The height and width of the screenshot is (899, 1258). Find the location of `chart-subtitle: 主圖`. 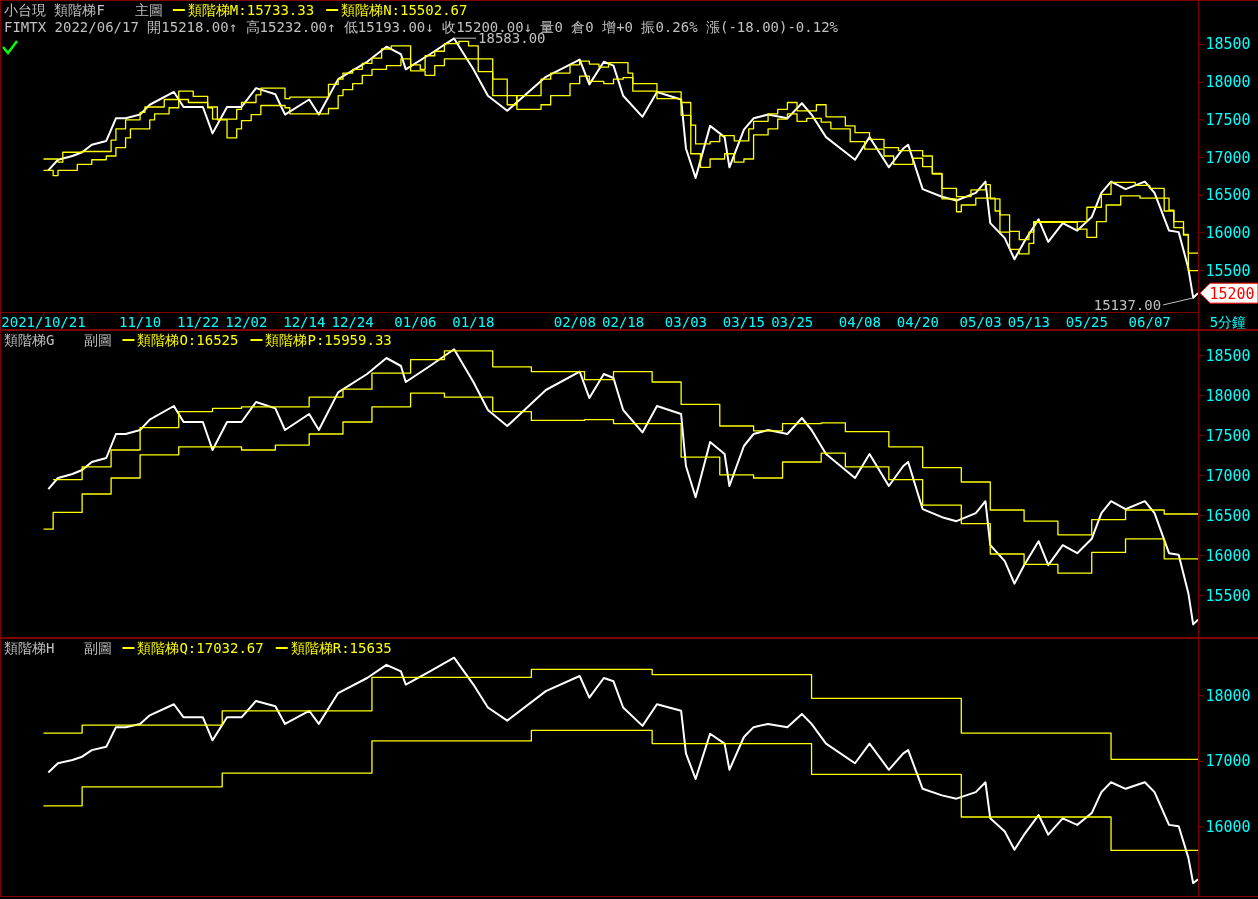

chart-subtitle: 主圖 is located at coordinates (148, 10).